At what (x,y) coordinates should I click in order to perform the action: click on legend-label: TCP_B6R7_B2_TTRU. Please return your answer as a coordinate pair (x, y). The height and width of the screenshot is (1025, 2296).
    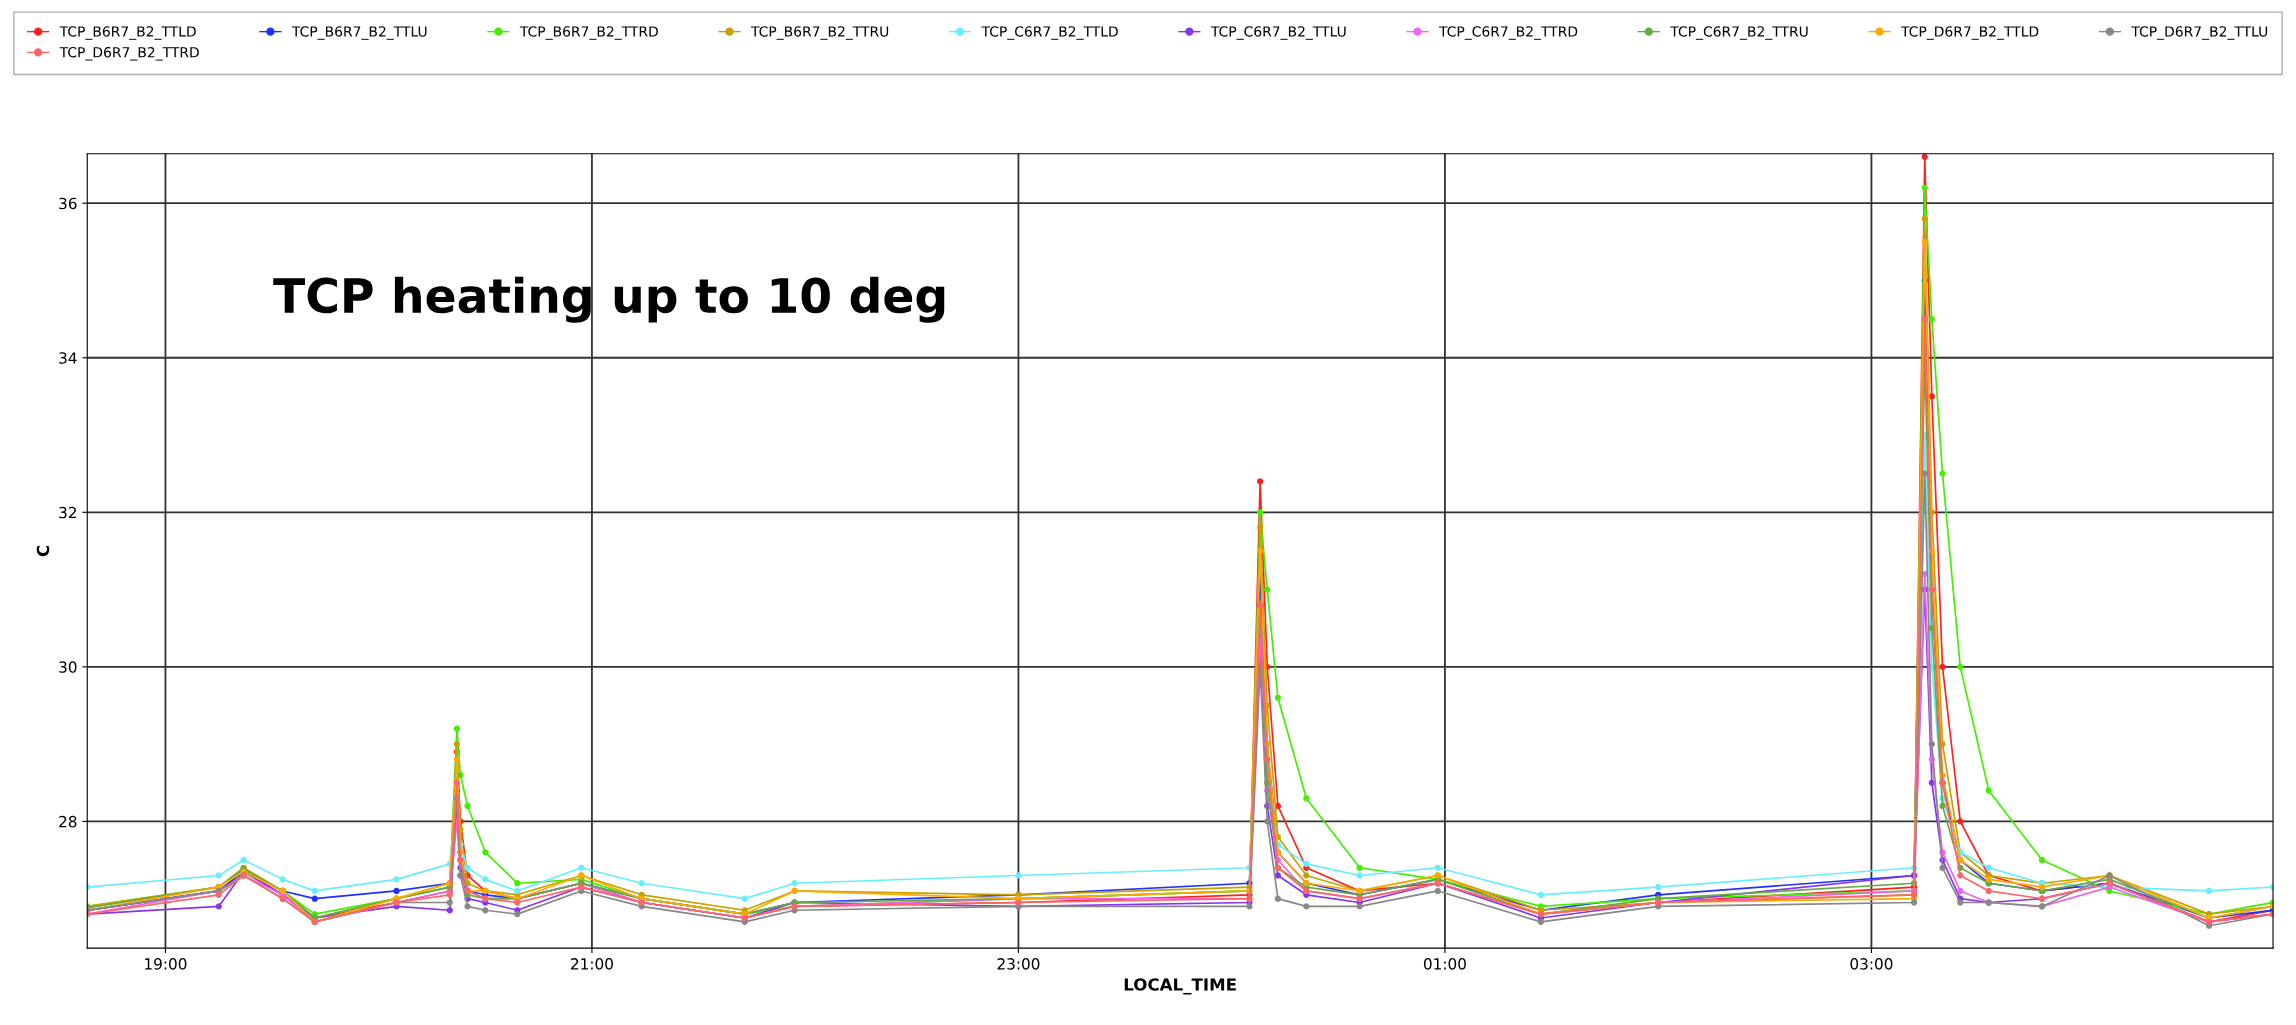
    Looking at the image, I should click on (819, 33).